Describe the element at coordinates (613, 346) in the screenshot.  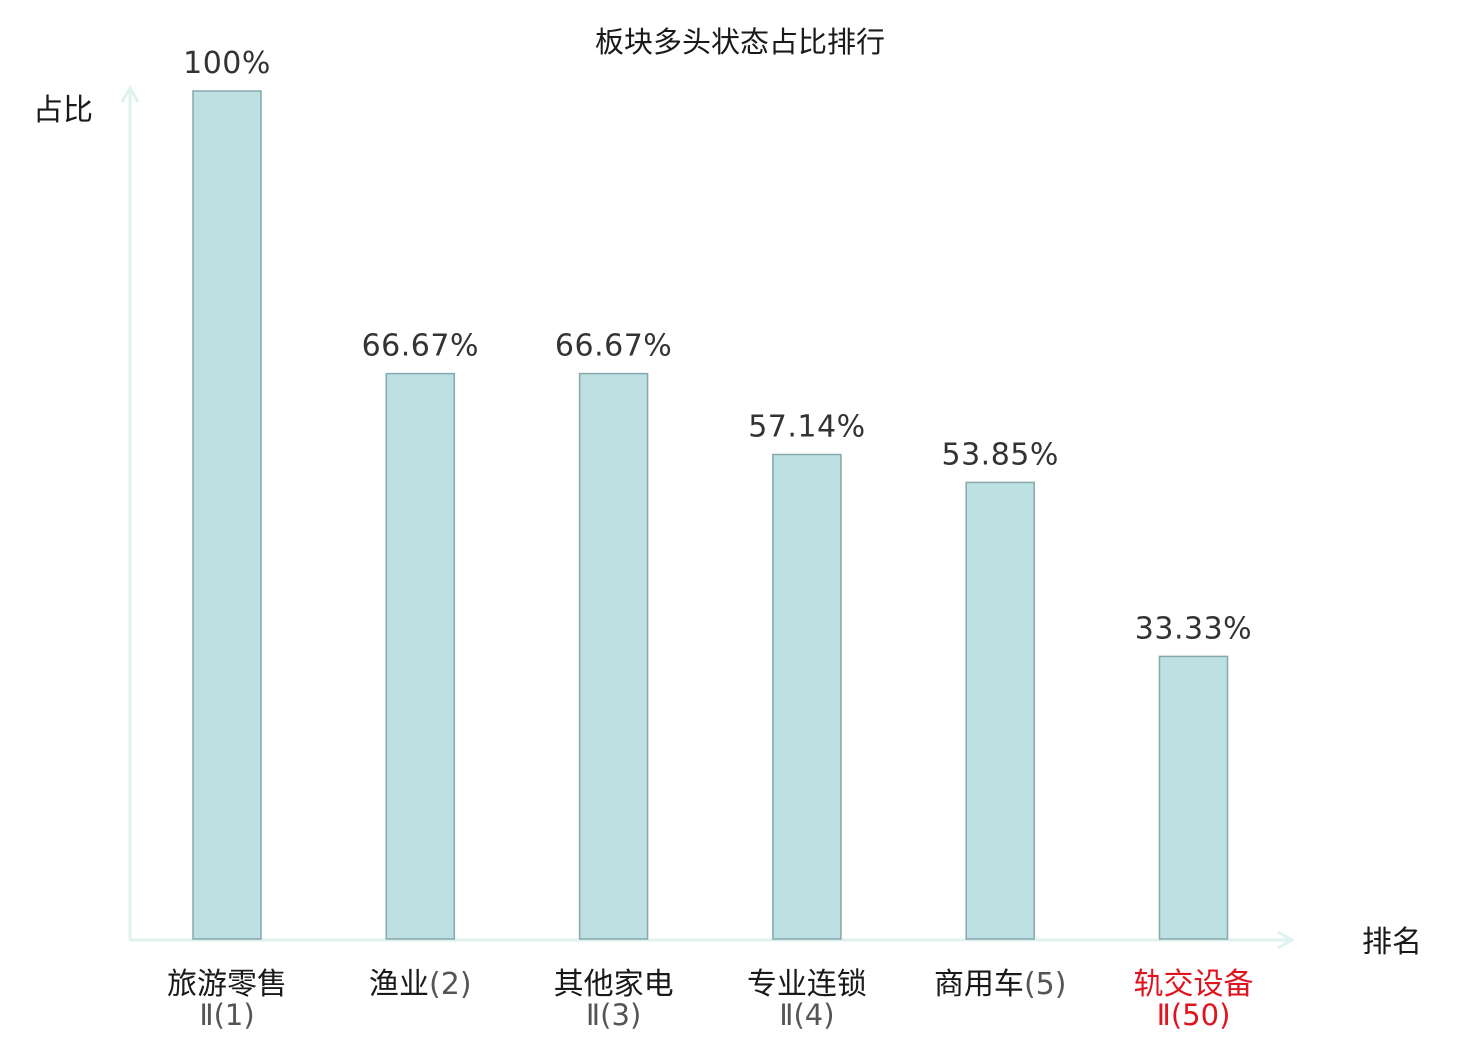
I see `value-label-3: 66.67%` at that location.